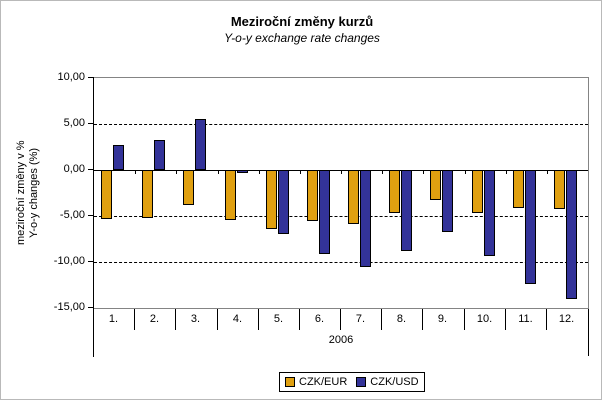 The height and width of the screenshot is (400, 602). What do you see at coordinates (360, 319) in the screenshot?
I see `category-label-7: 7.` at bounding box center [360, 319].